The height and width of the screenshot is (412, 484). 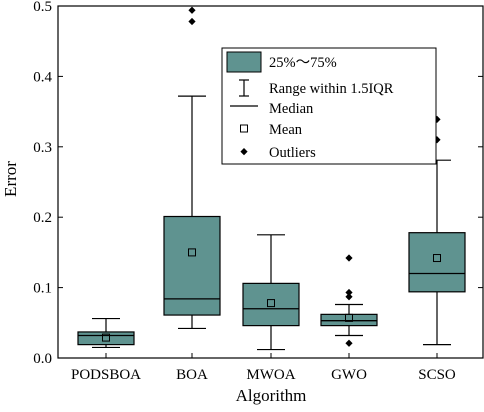 I want to click on x-tick-label: GWO, so click(x=349, y=375).